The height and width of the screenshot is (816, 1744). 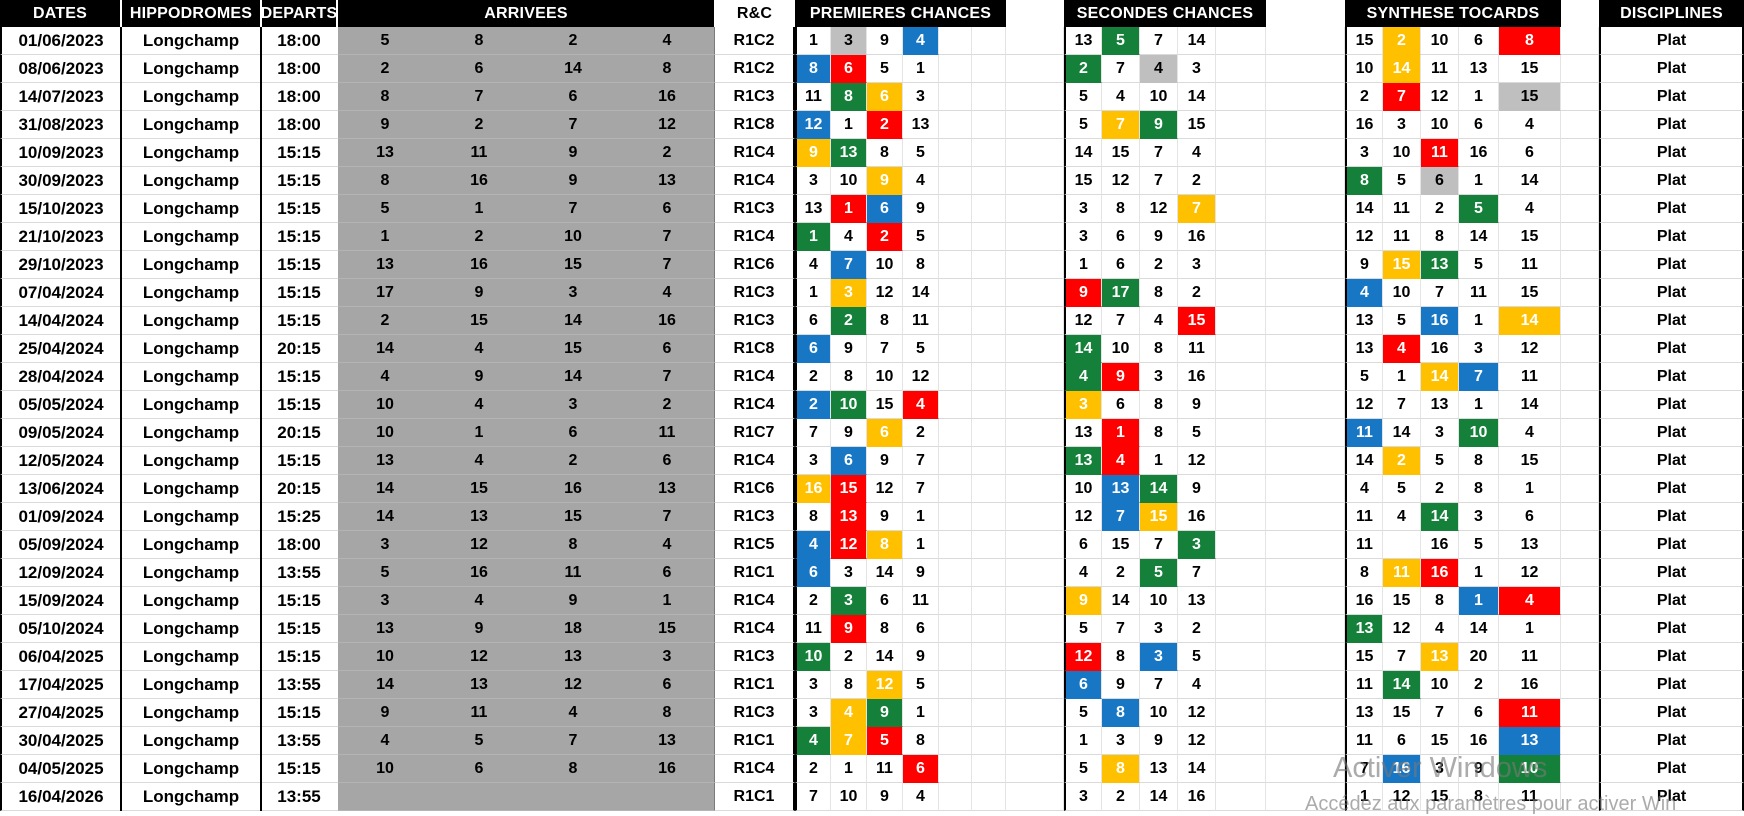 I want to click on cell-rc: R1C6, so click(x=754, y=265).